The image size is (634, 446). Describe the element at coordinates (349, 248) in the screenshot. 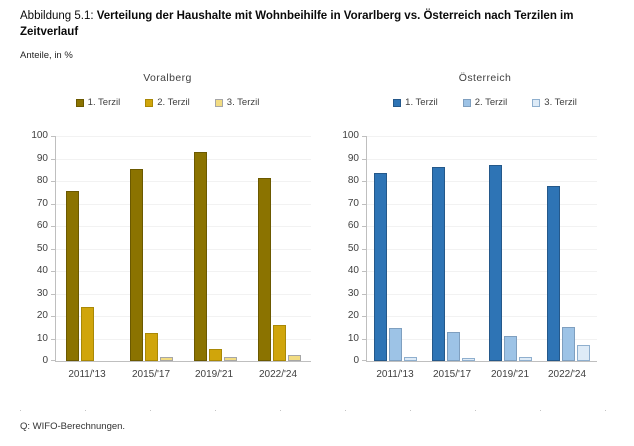

I see `y-axis-labels: 0 10 20 30 40 50 60 70 80 90 100` at that location.